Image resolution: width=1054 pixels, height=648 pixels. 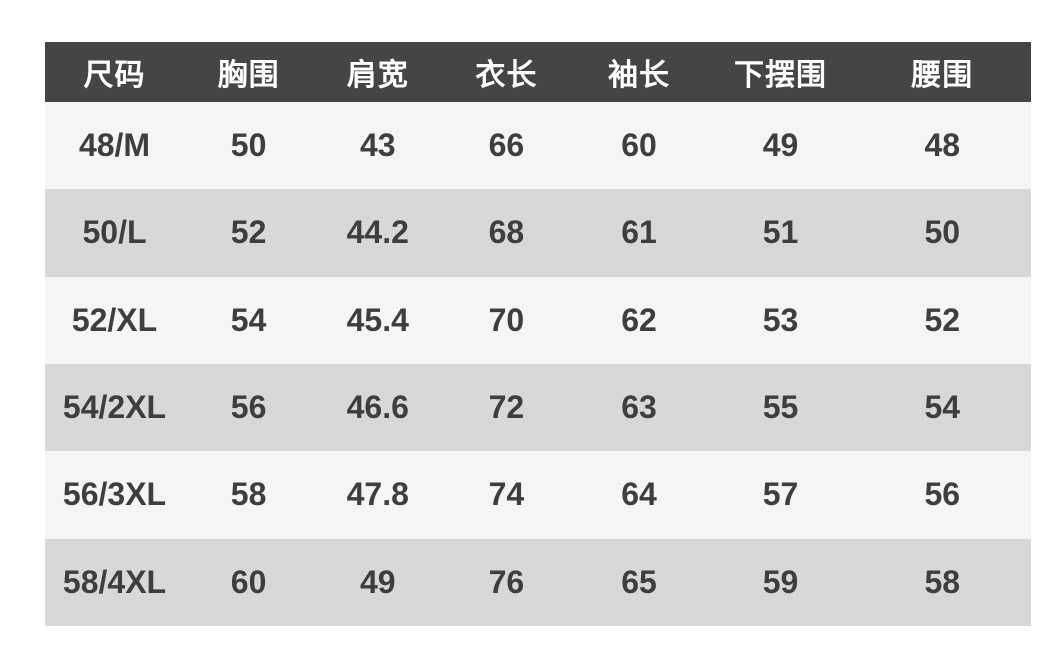 What do you see at coordinates (780, 407) in the screenshot?
I see `cell-hem: 55` at bounding box center [780, 407].